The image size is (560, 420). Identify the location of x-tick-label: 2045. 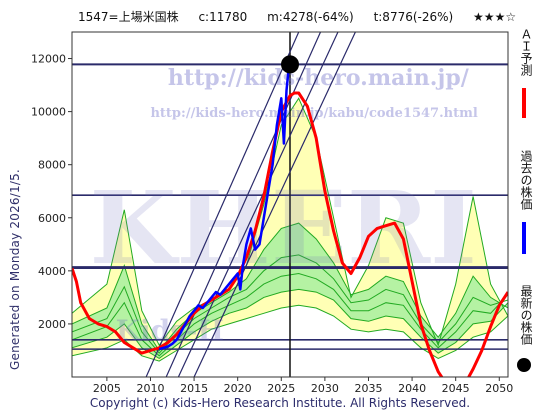
(456, 388).